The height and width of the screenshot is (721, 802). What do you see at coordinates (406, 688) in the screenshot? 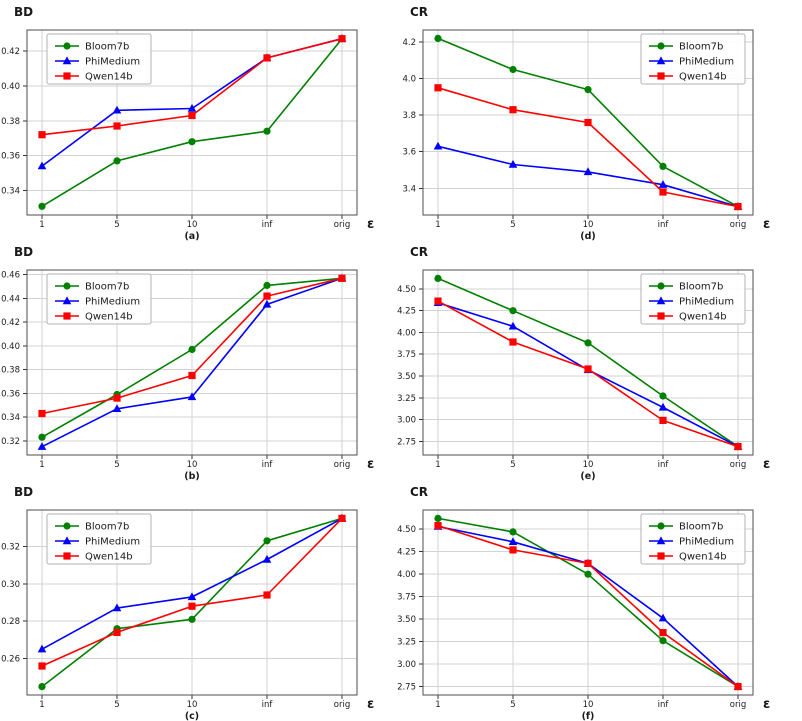
I see `svg-text: 2.75` at bounding box center [406, 688].